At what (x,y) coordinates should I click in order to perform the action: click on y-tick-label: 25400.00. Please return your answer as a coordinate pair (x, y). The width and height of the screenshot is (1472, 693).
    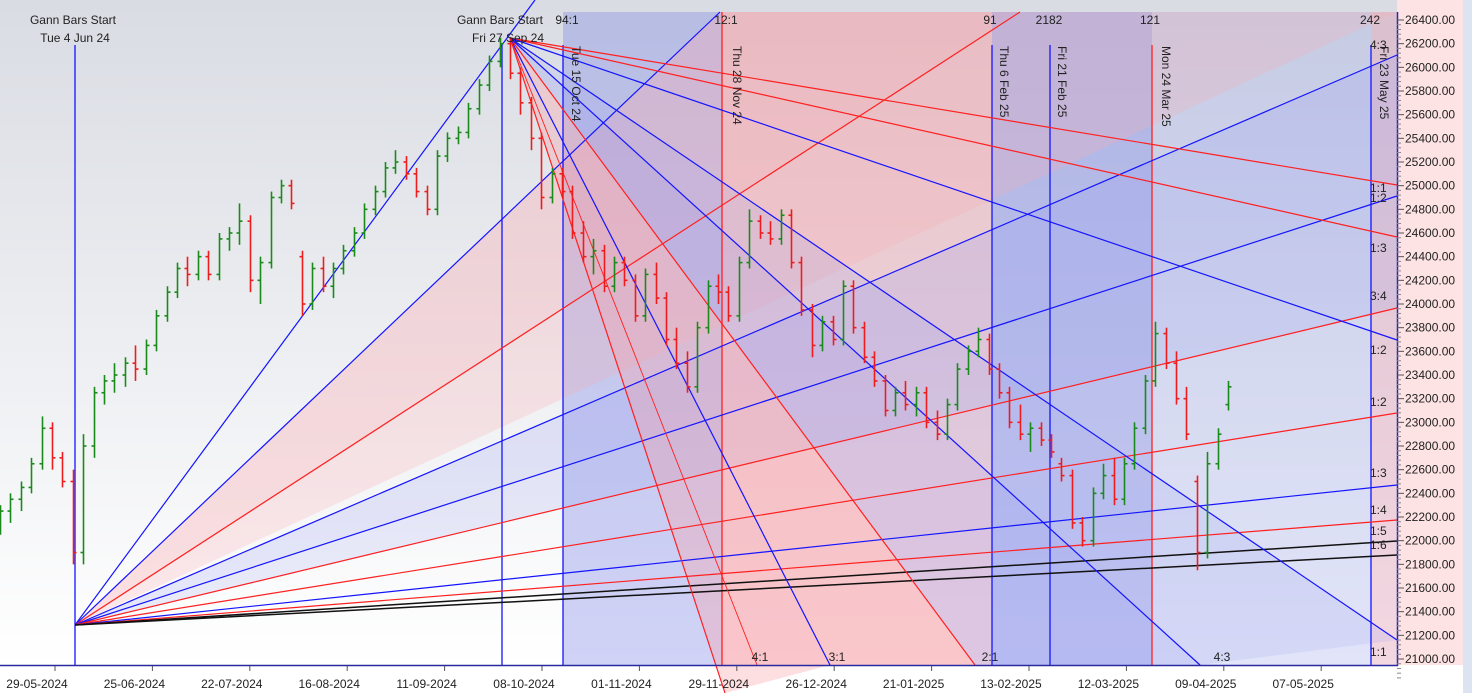
    Looking at the image, I should click on (1430, 138).